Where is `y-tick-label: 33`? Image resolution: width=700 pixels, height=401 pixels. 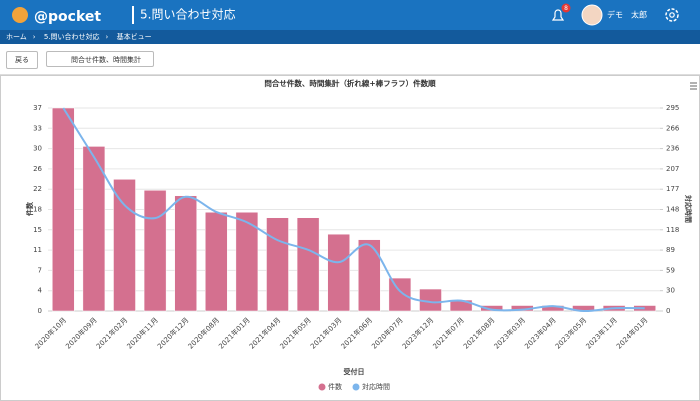 y-tick-label: 33 is located at coordinates (37, 128).